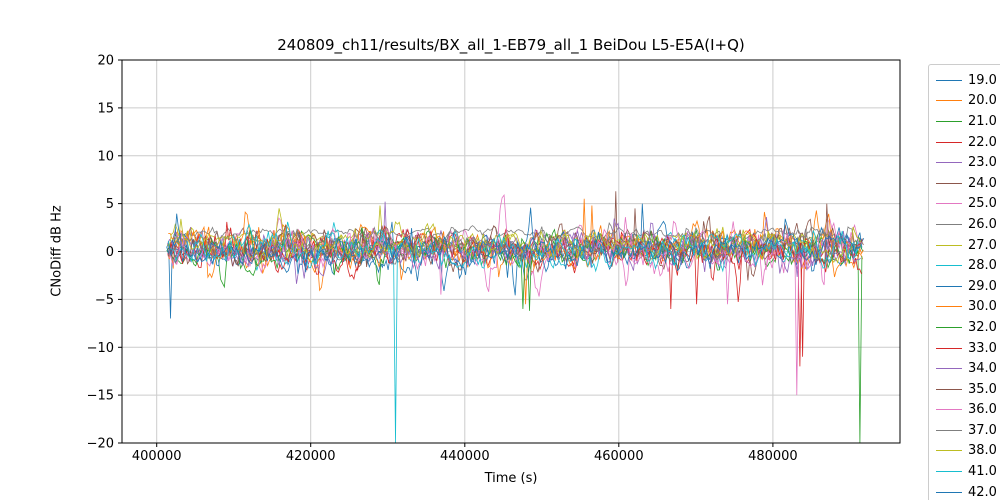  I want to click on legend-entry: 34.0, so click(968, 368).